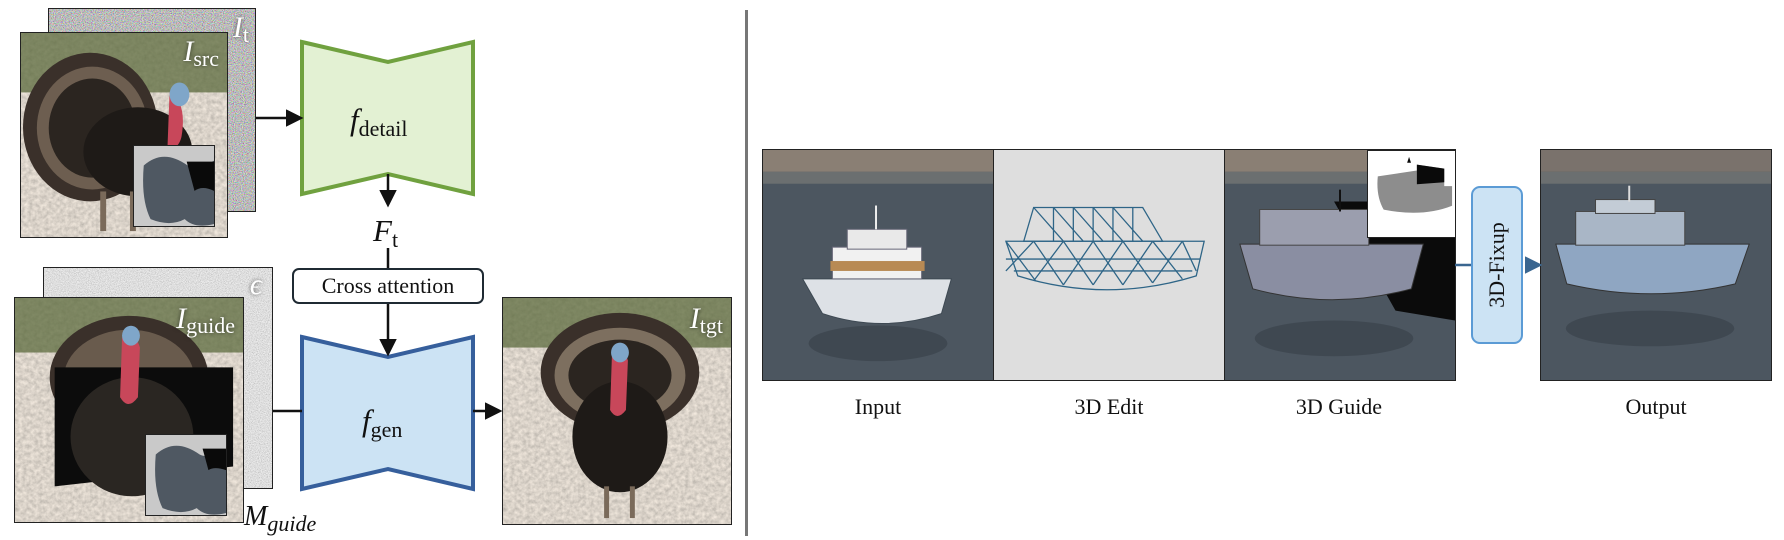 The height and width of the screenshot is (540, 1784). I want to click on caption-edit: 3D Edit, so click(1109, 406).